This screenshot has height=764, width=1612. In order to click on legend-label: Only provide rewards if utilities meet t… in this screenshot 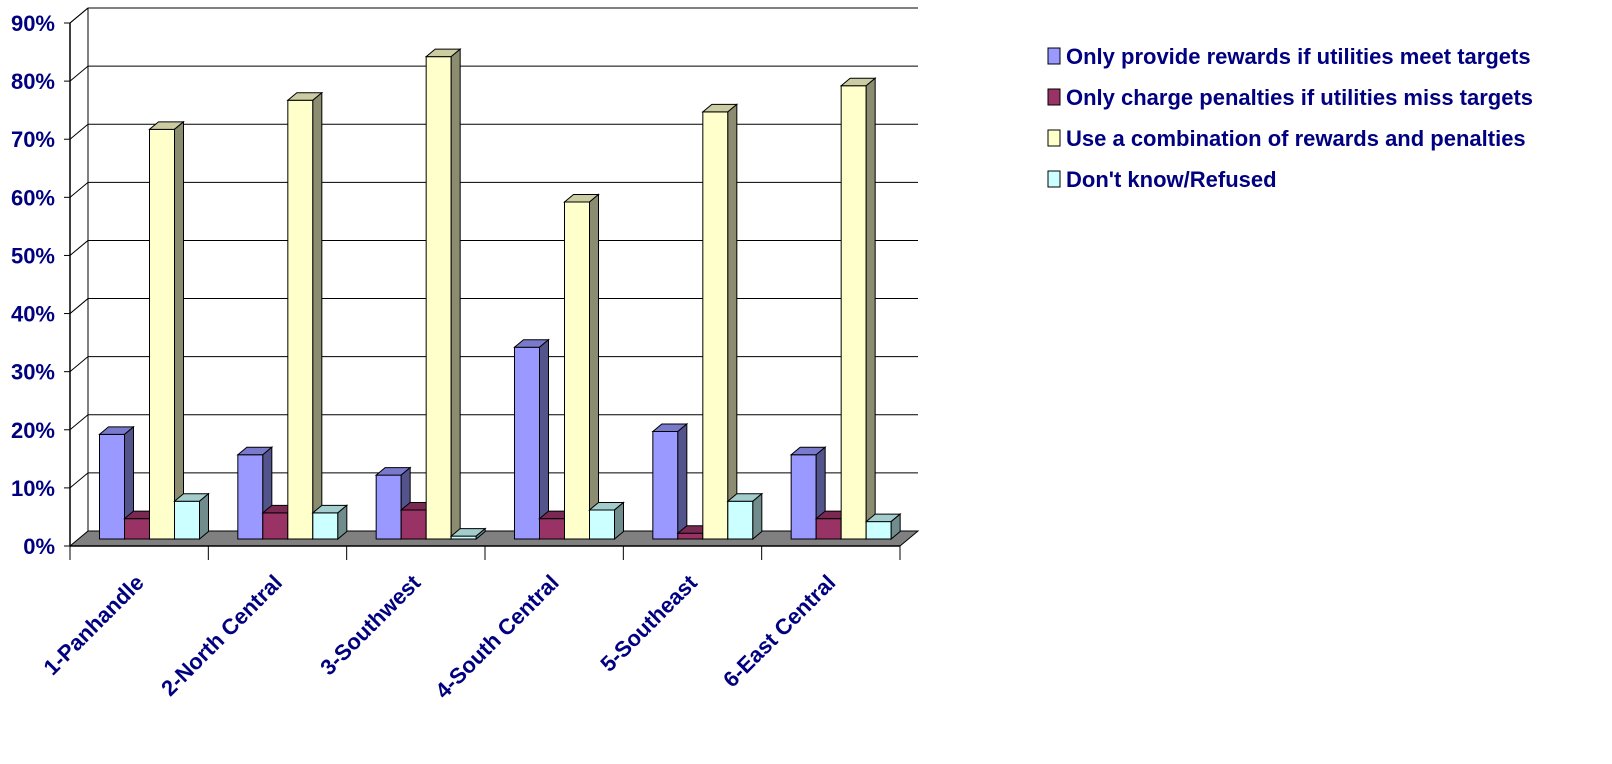, I will do `click(1298, 56)`.